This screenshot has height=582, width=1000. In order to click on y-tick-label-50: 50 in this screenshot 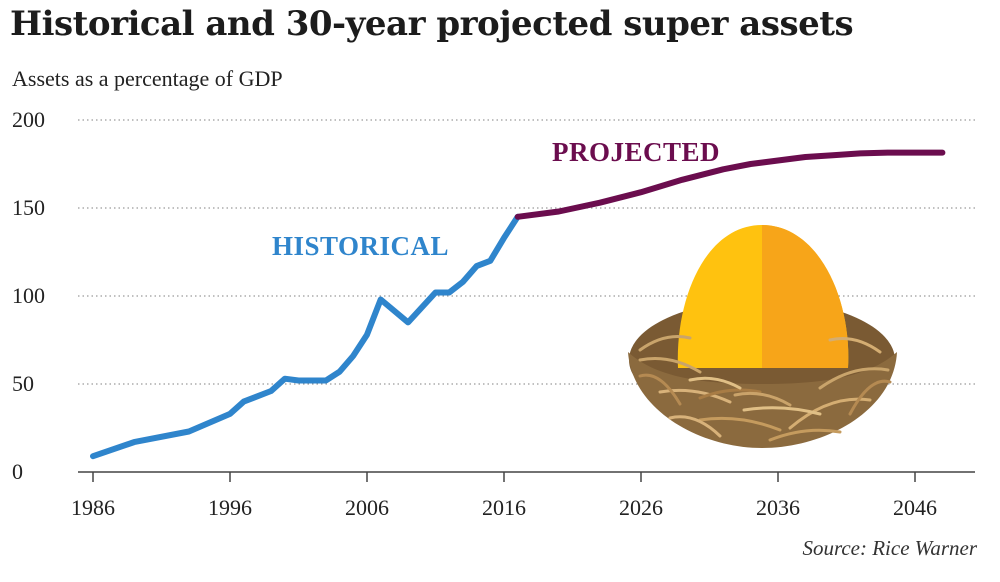, I will do `click(23, 383)`.